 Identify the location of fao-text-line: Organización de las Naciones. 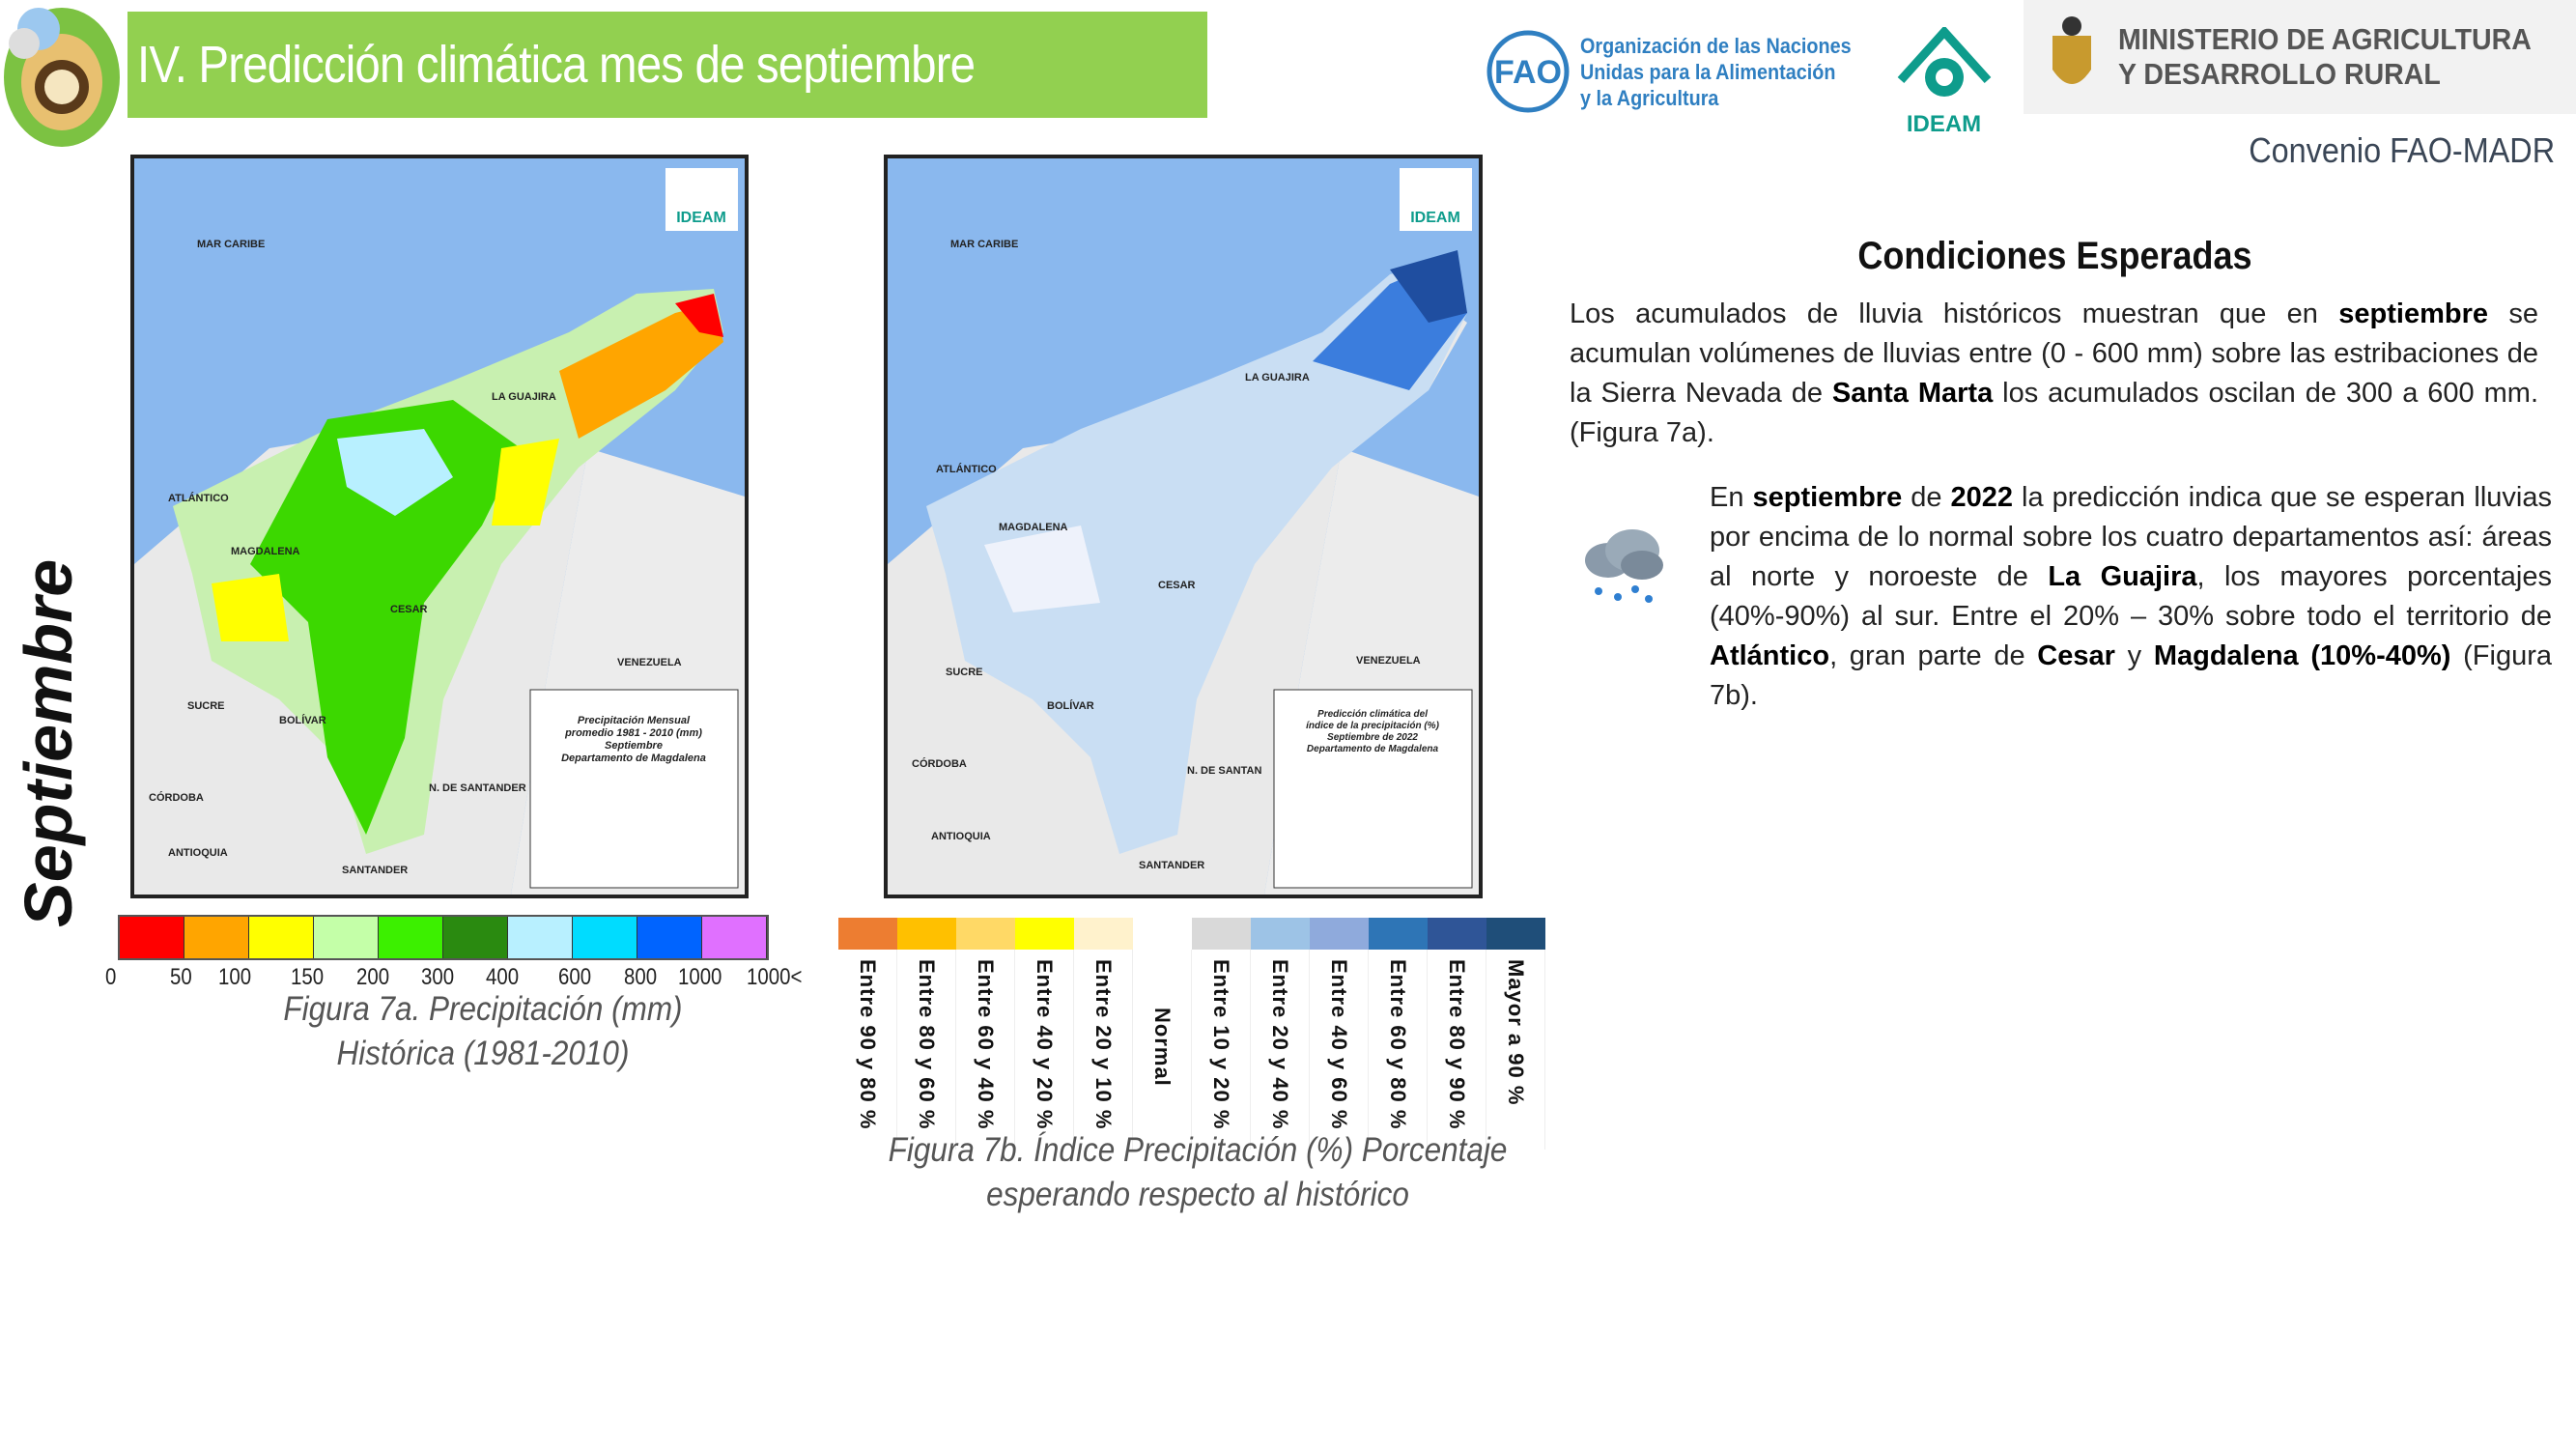
(1716, 45).